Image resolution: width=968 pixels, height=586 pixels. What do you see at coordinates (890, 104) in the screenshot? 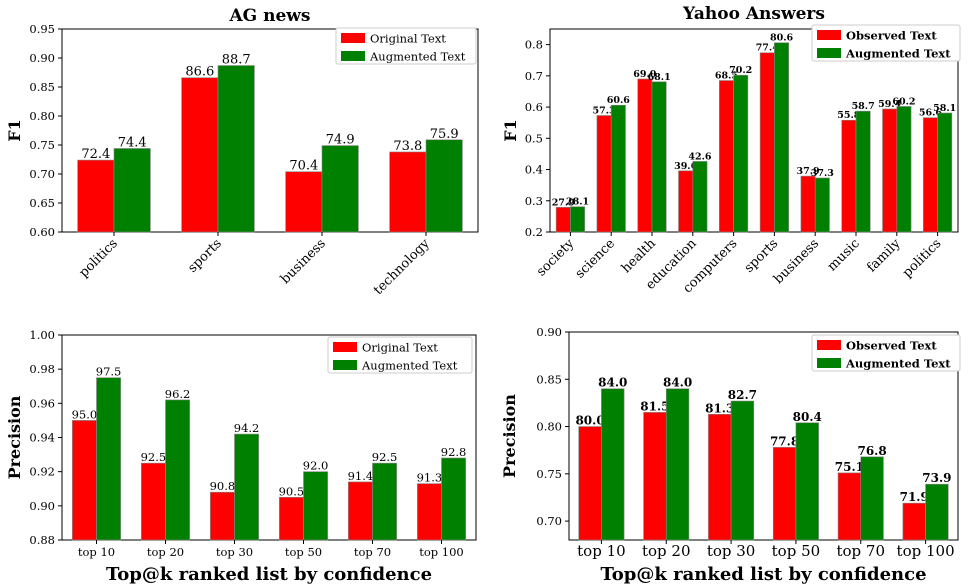
I see `bar-value-label: 59.4` at bounding box center [890, 104].